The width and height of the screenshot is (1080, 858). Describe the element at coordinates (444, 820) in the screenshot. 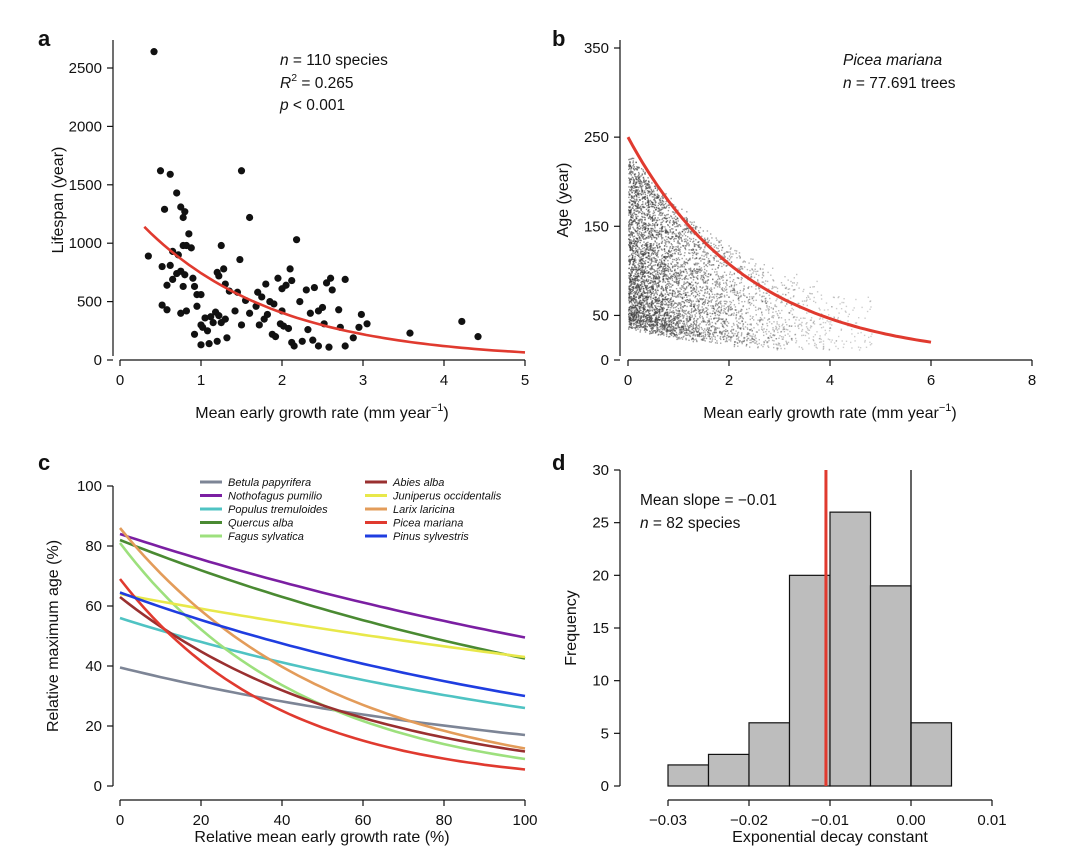

I see `panel-c-x-tick-label: 80` at that location.